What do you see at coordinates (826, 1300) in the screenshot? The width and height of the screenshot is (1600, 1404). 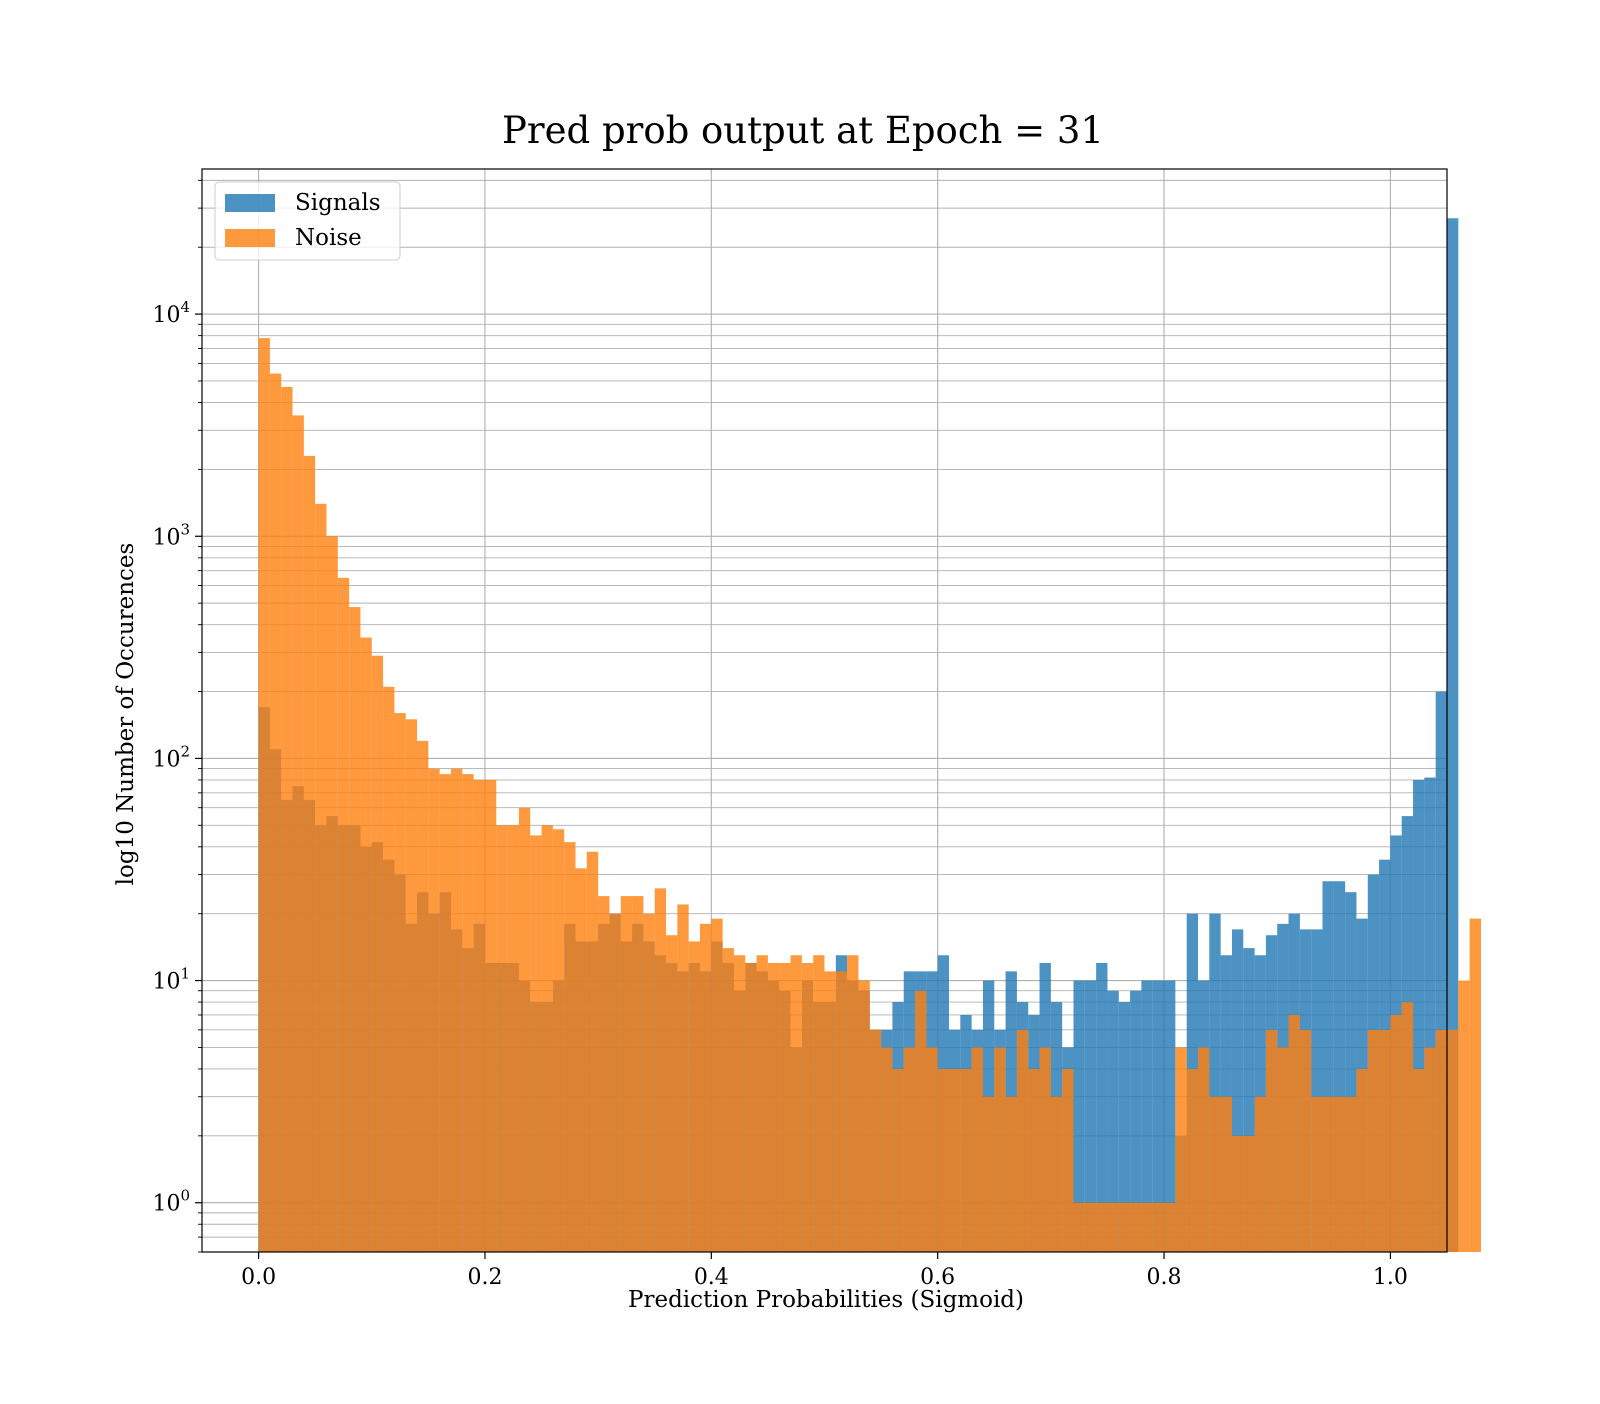 I see `x-axis-label: Prediction Probabilities (Sigmoid)` at bounding box center [826, 1300].